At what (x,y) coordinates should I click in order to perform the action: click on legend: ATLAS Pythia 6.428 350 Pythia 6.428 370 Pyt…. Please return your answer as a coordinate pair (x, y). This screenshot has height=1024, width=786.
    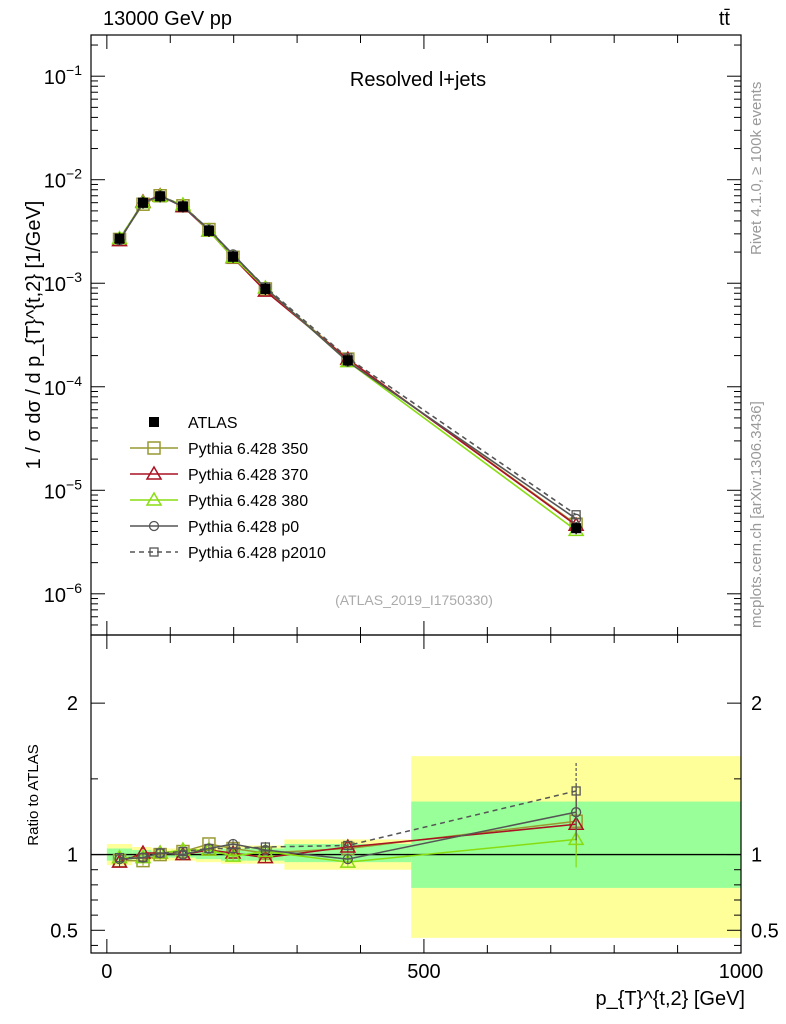
    Looking at the image, I should click on (228, 488).